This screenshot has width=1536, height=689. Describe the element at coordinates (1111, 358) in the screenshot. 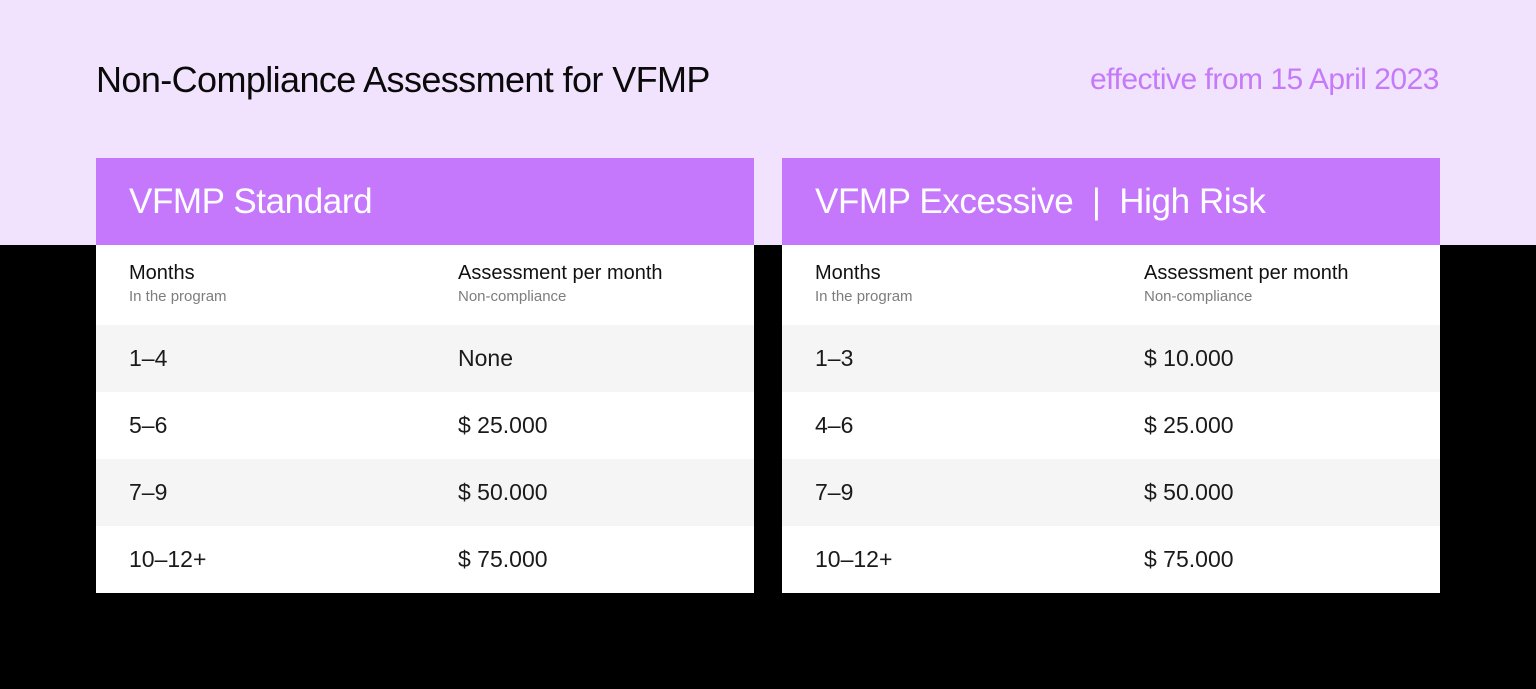

I see `table-row: 1–3 $ 10.000` at that location.